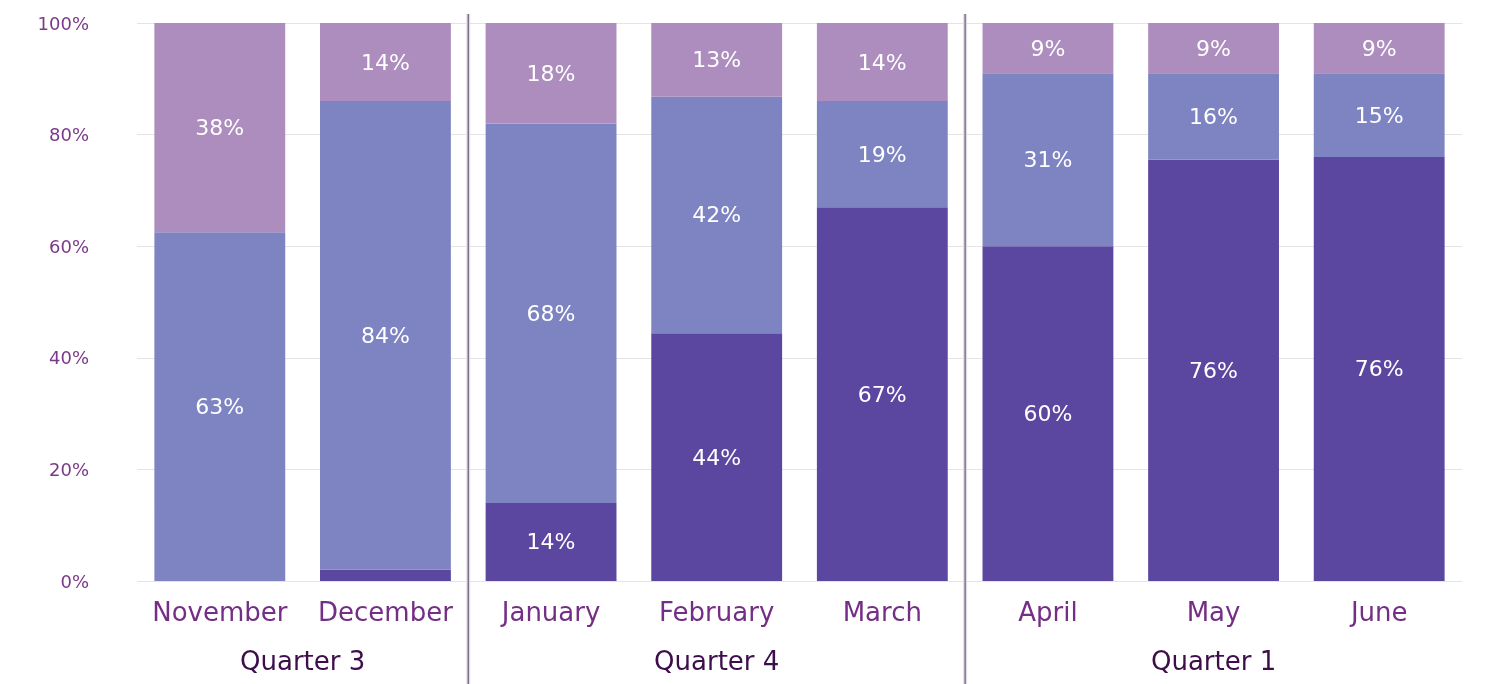 The width and height of the screenshot is (1500, 684). I want to click on y-tick-label: 60%, so click(68, 246).